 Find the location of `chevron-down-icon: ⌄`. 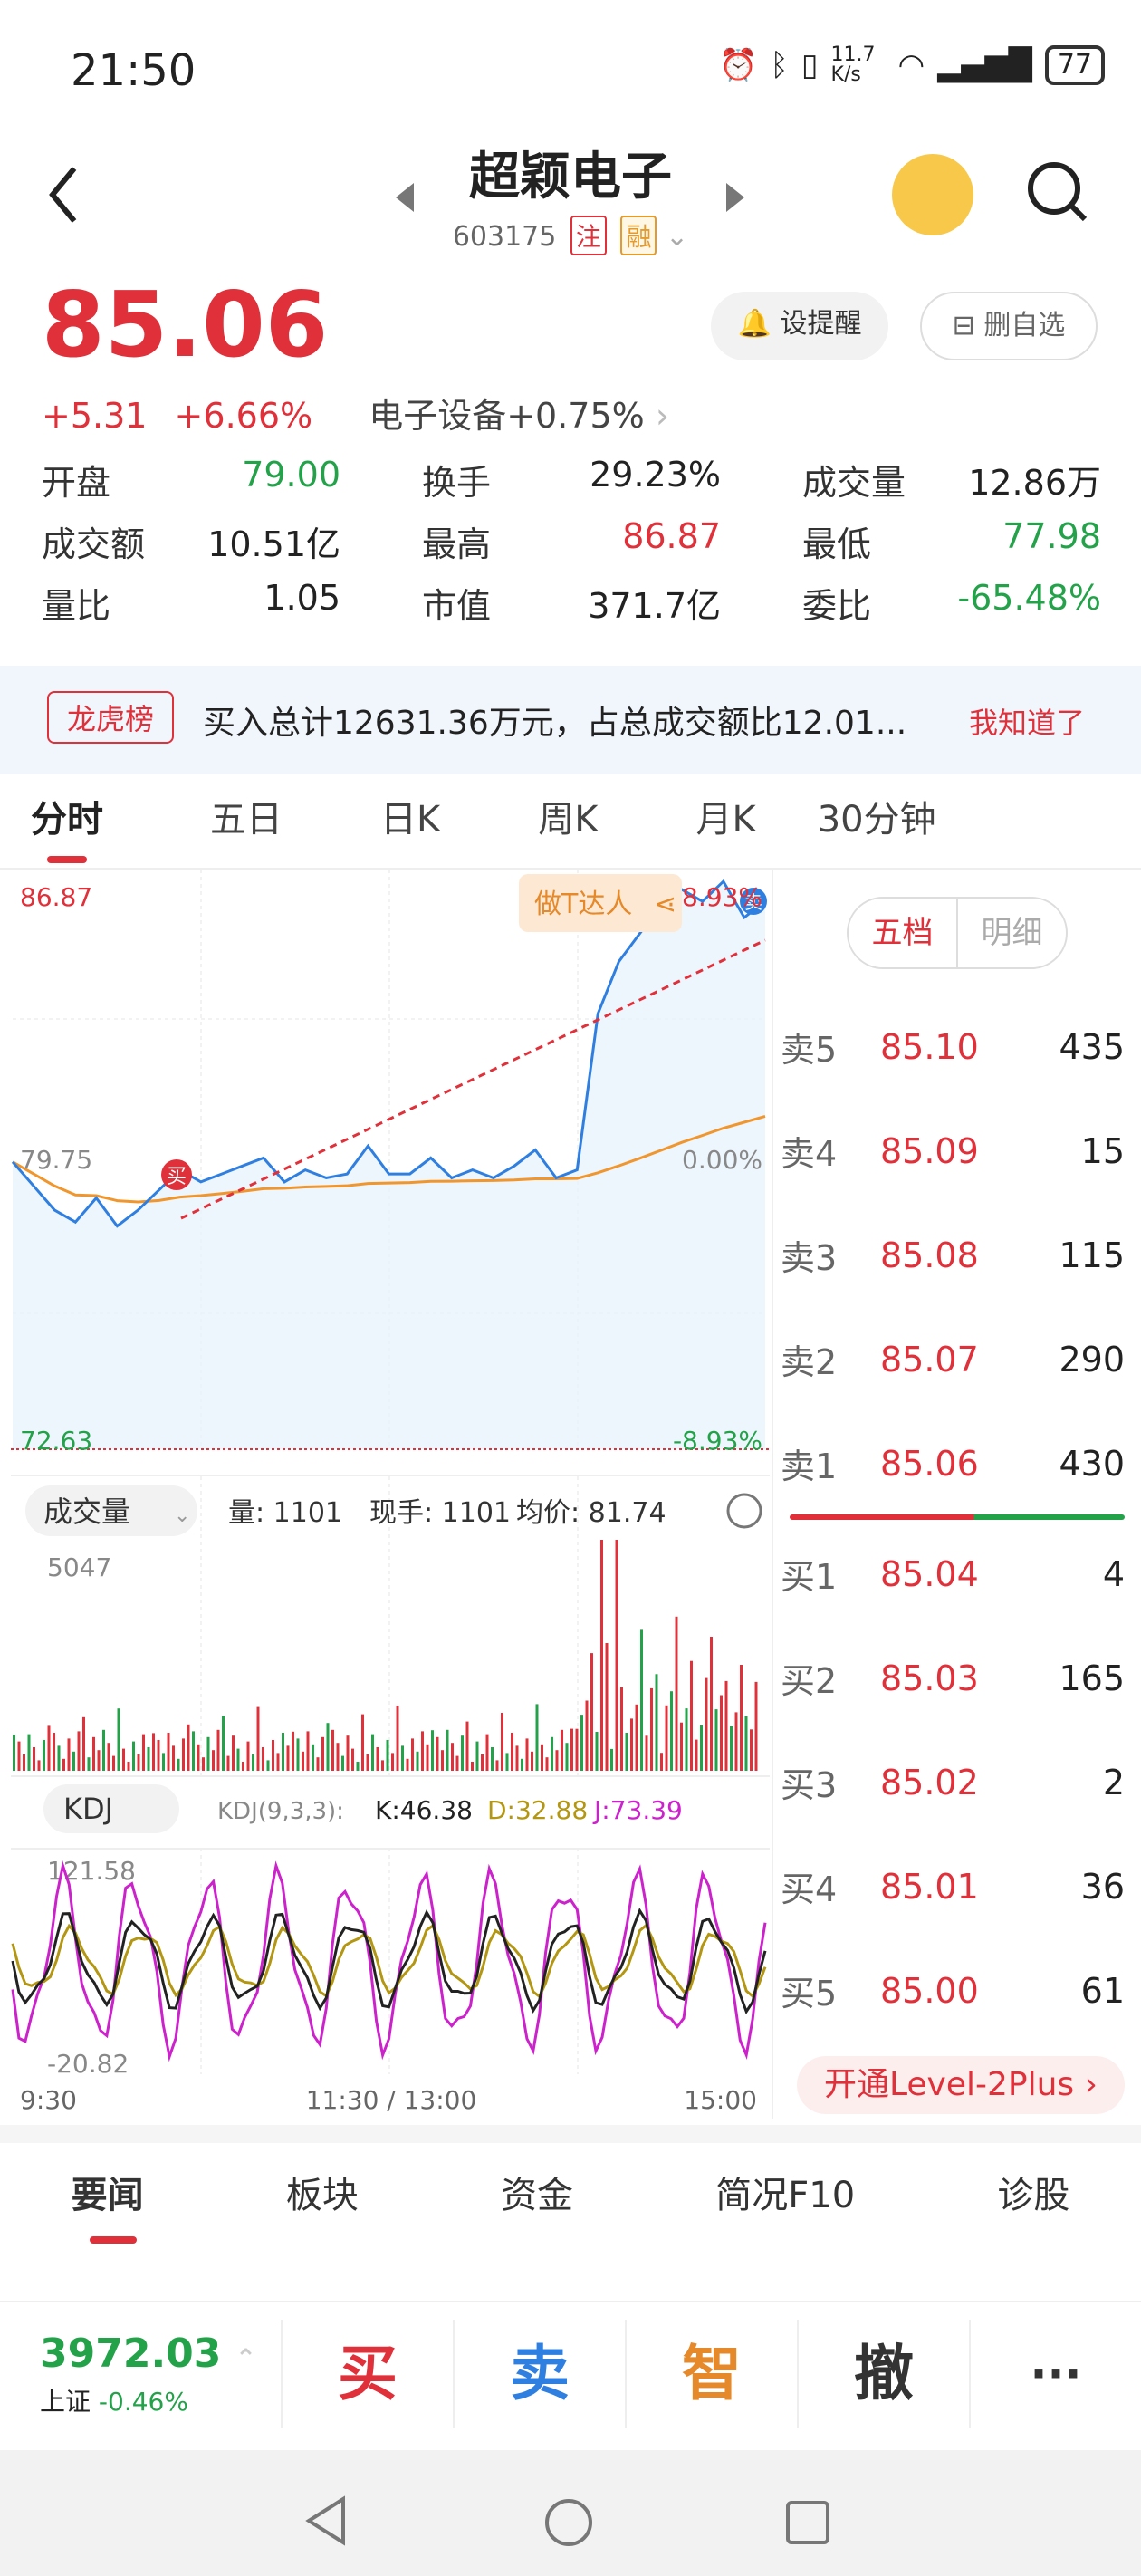

chevron-down-icon: ⌄ is located at coordinates (677, 237).